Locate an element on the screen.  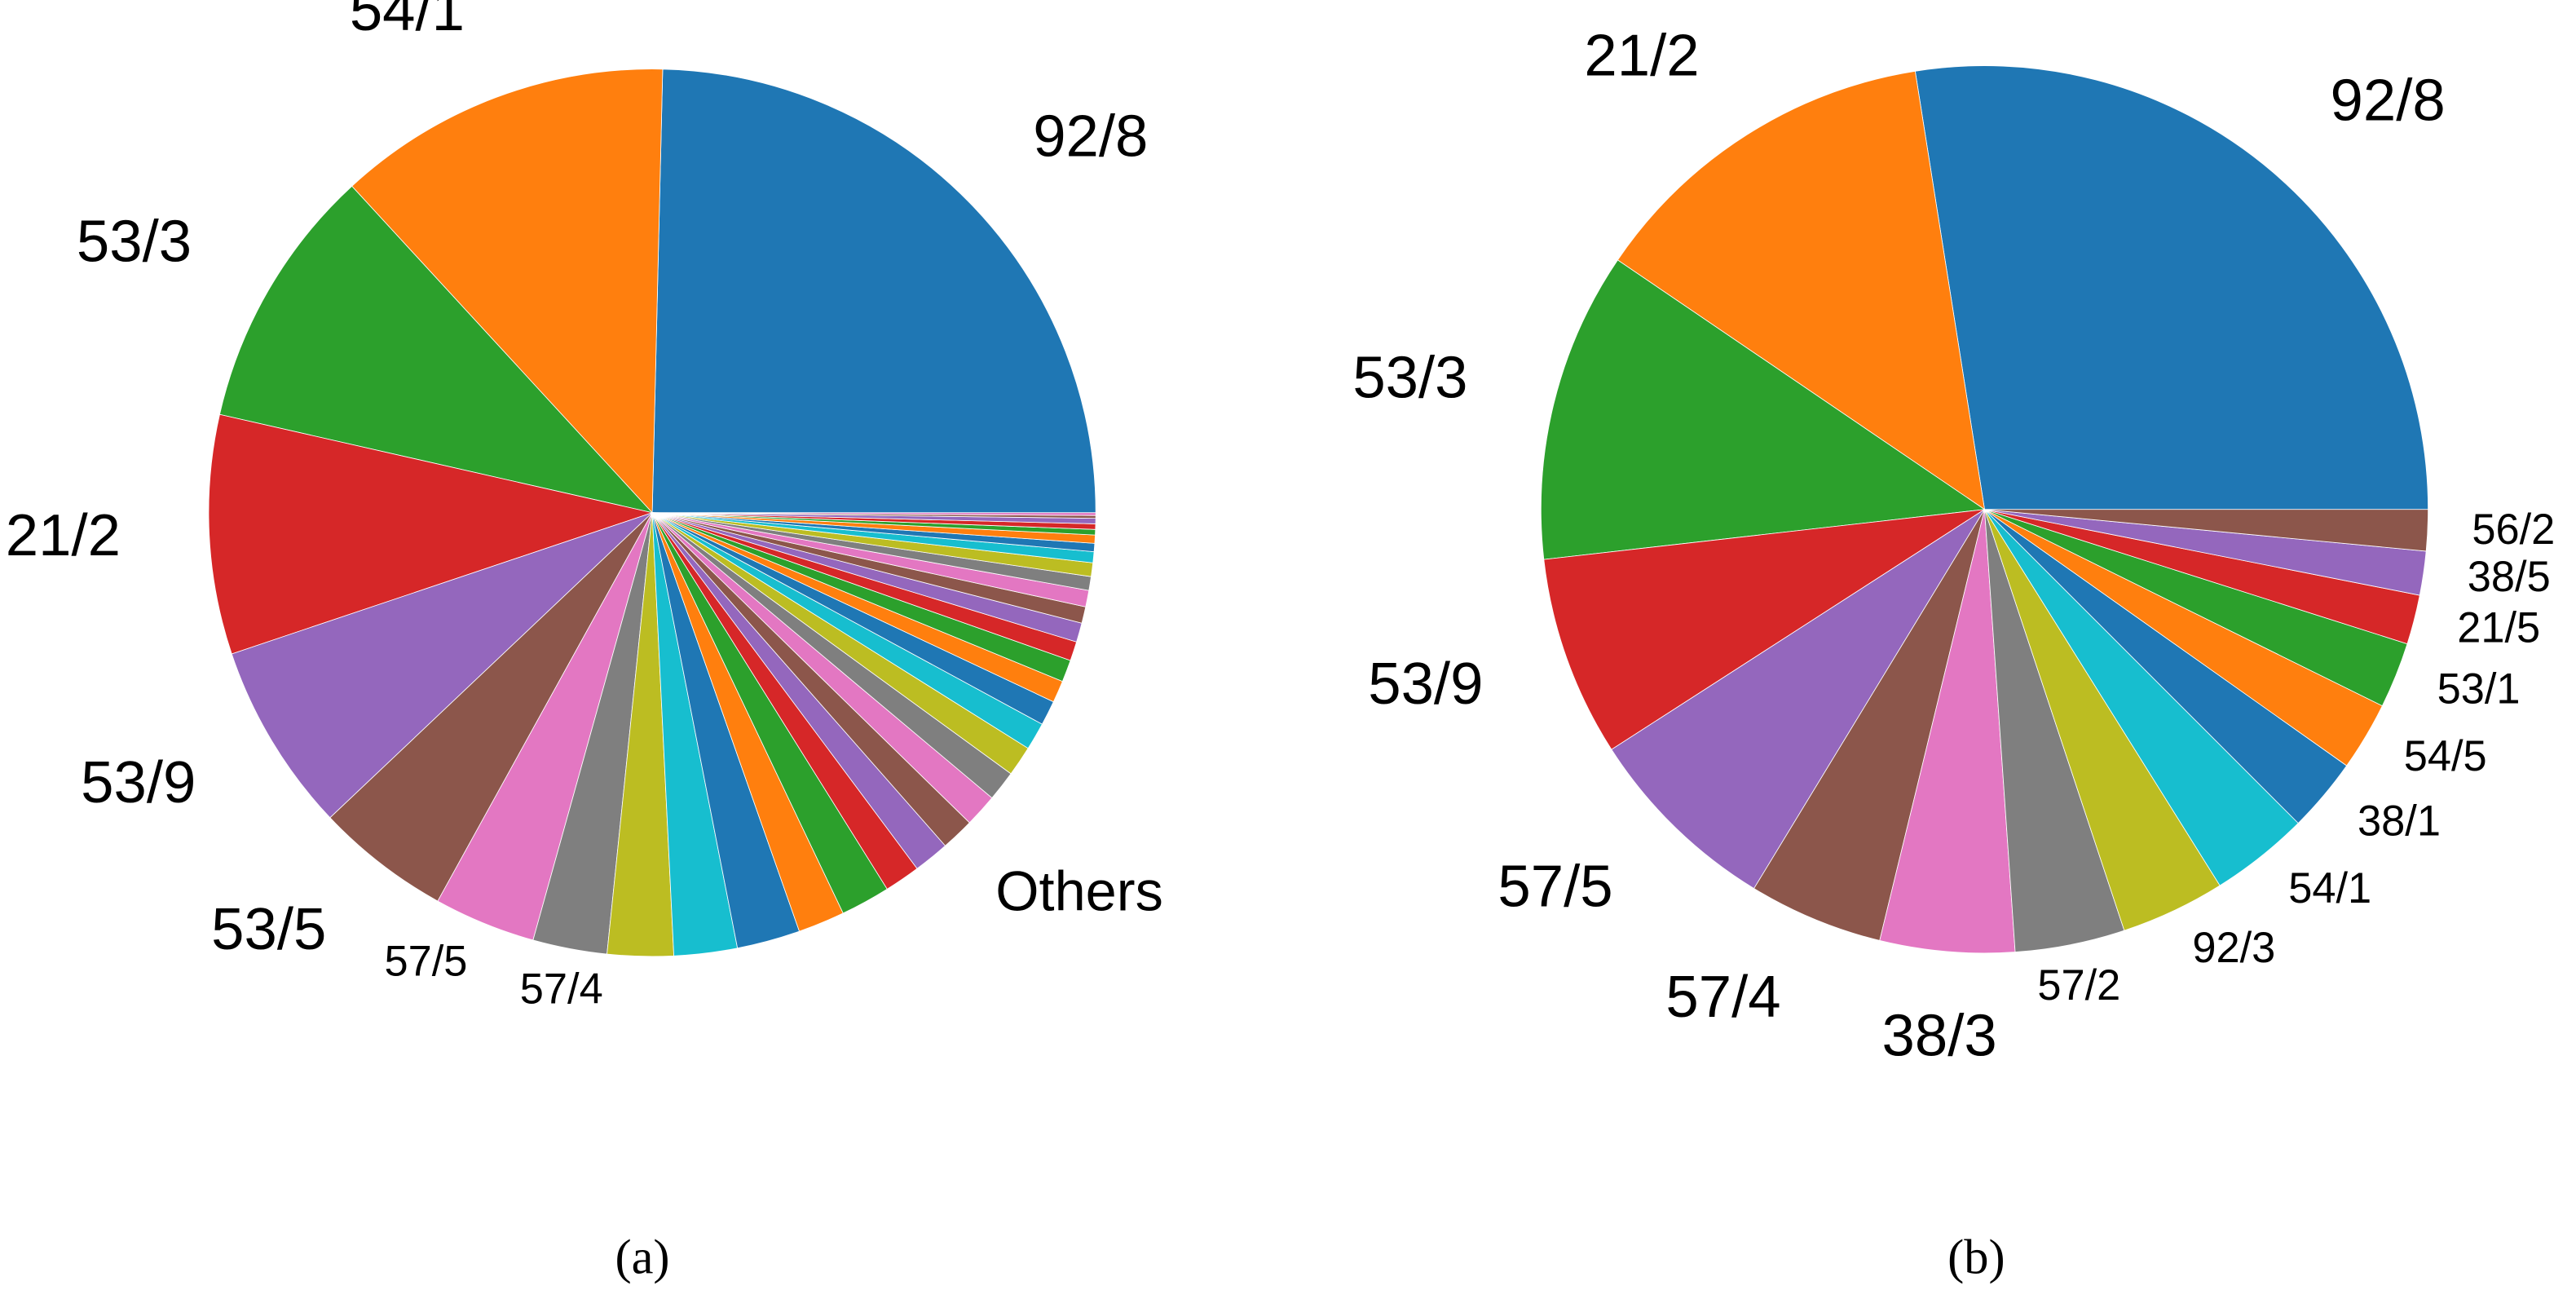
slice-label: 38/3 is located at coordinates (1939, 1036).